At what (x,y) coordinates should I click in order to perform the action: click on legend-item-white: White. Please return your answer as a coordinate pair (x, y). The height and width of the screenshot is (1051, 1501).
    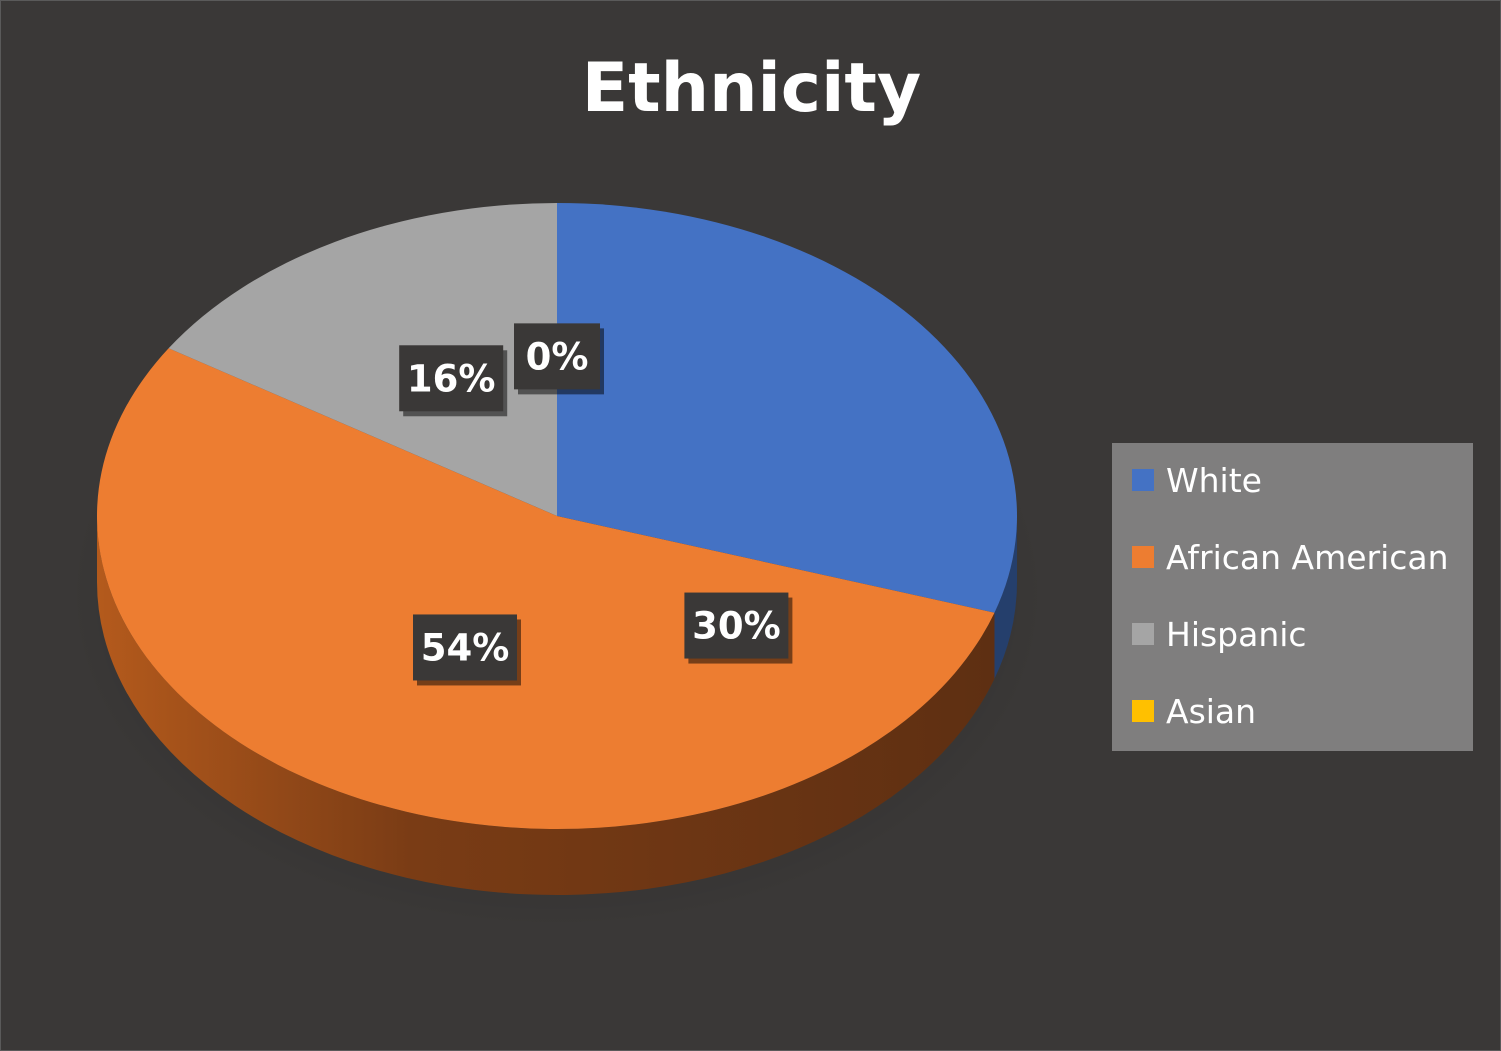
    Looking at the image, I should click on (1197, 480).